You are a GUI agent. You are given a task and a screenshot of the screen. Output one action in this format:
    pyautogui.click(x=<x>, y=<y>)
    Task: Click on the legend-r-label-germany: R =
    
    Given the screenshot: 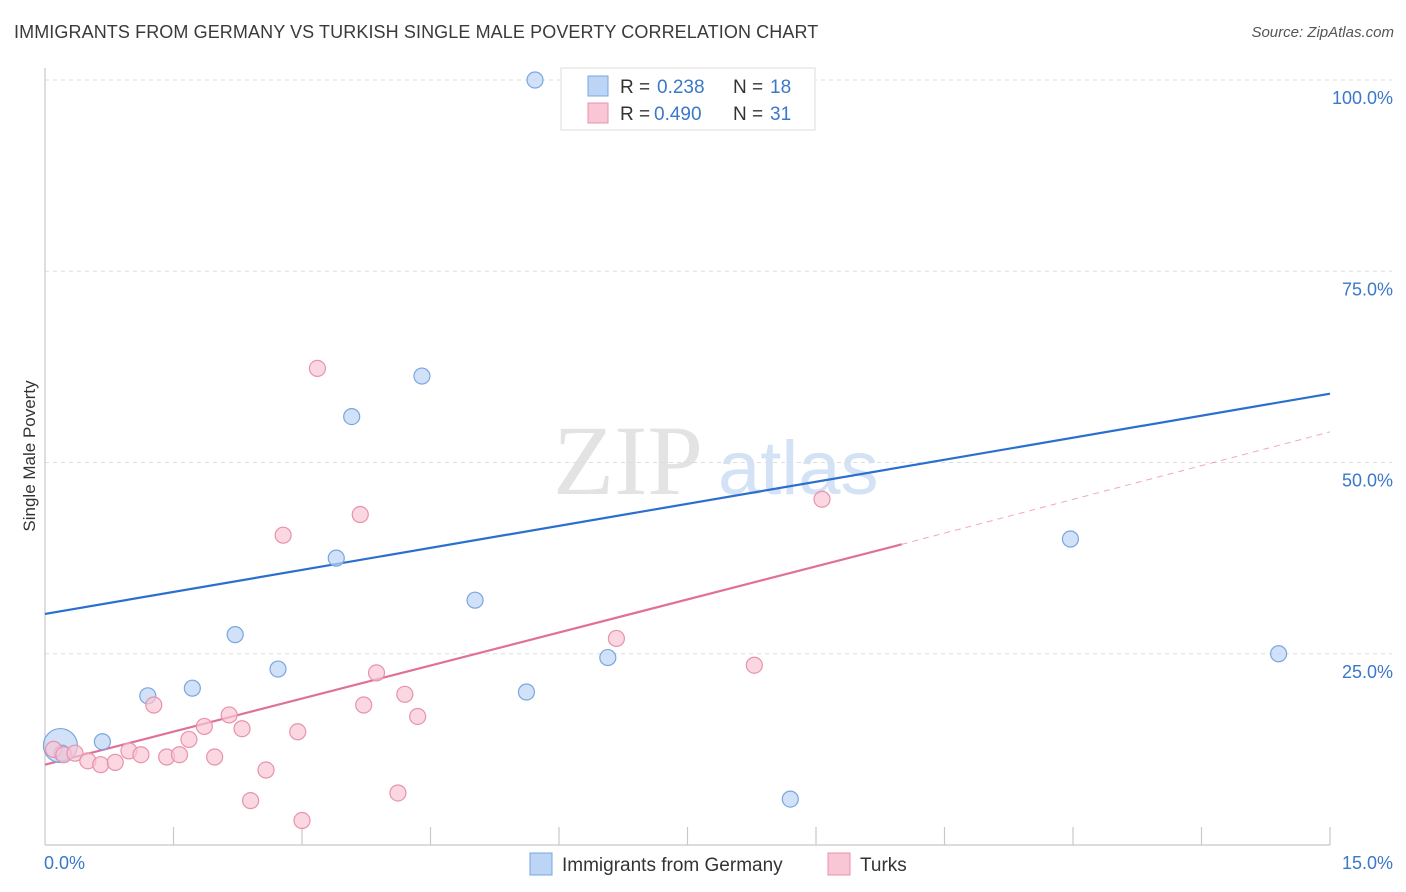 What is the action you would take?
    pyautogui.click(x=635, y=87)
    